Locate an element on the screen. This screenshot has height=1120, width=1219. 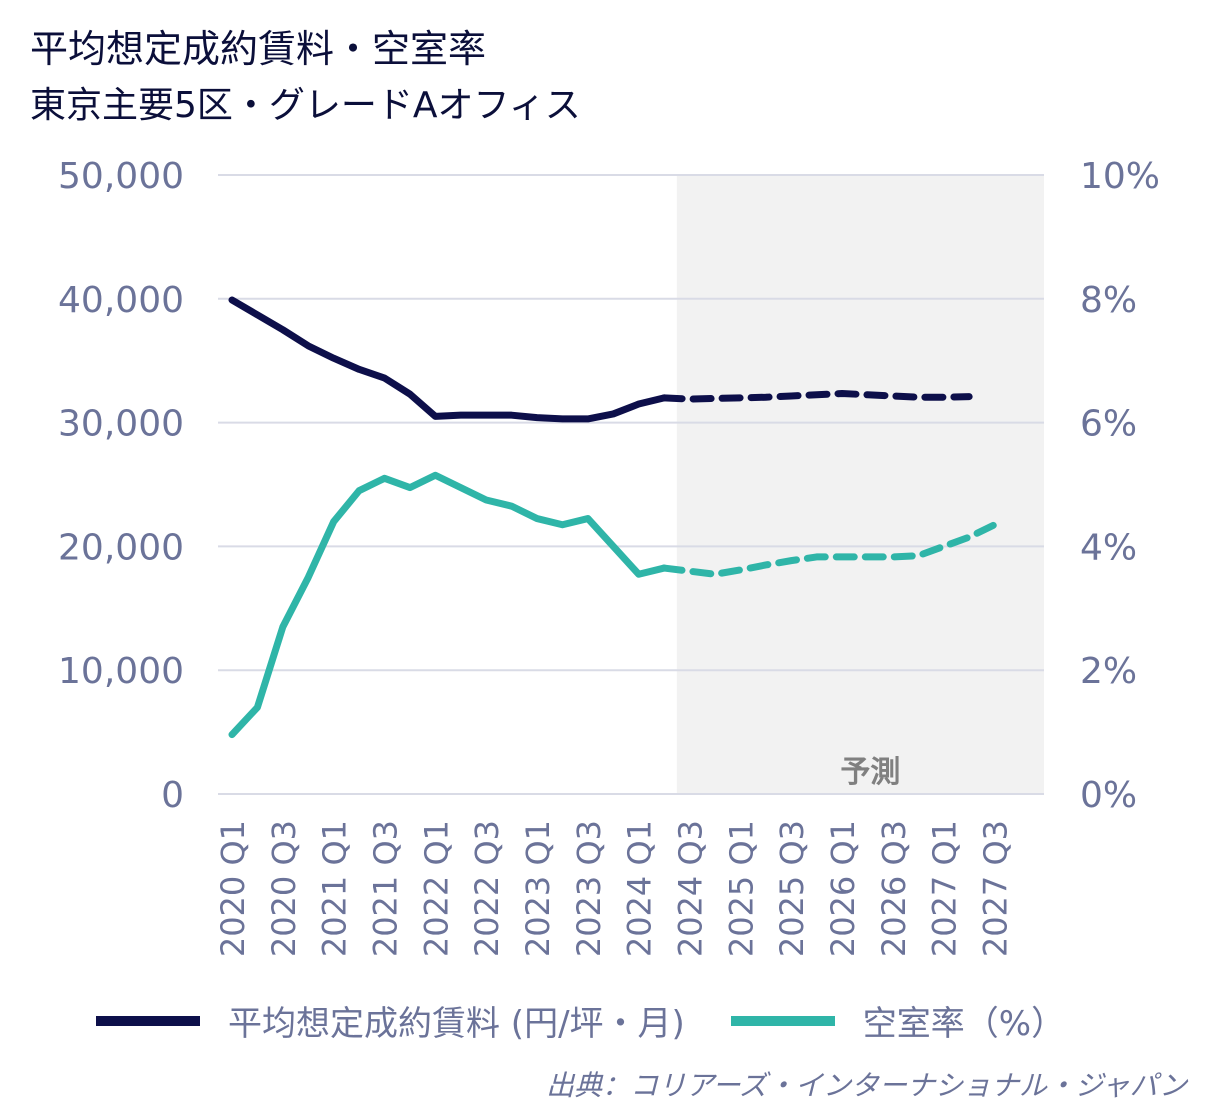
x-tick-label: 2021 Q1 is located at coordinates (335, 888).